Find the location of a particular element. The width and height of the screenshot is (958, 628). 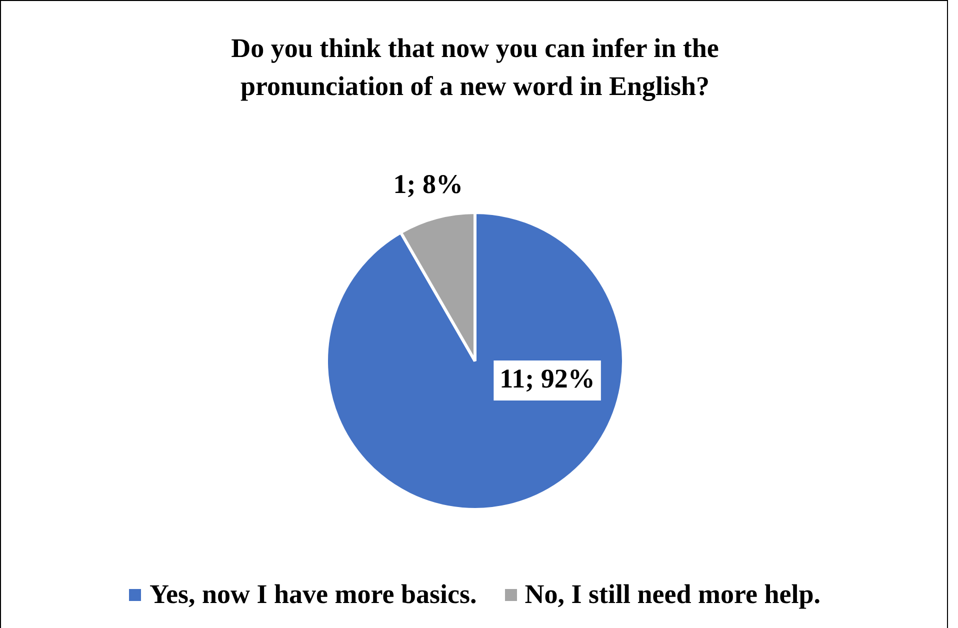

data-label: 1; 8% is located at coordinates (428, 183).